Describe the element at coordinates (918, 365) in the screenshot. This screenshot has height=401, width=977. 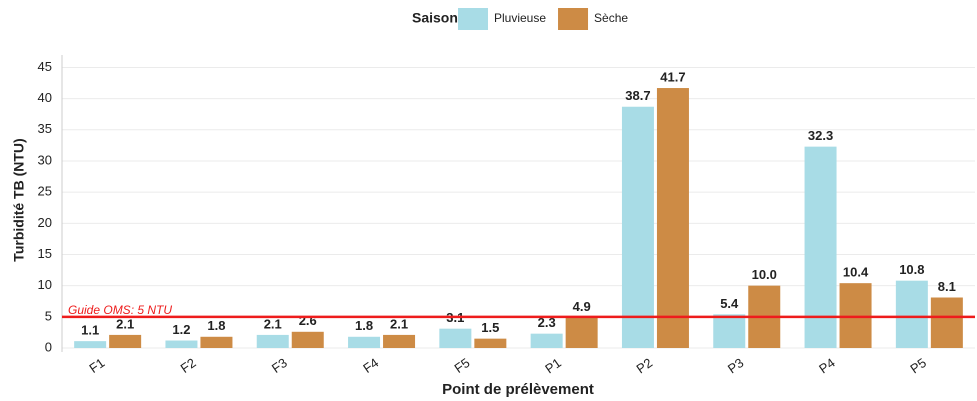
I see `x-tick-label: P5` at that location.